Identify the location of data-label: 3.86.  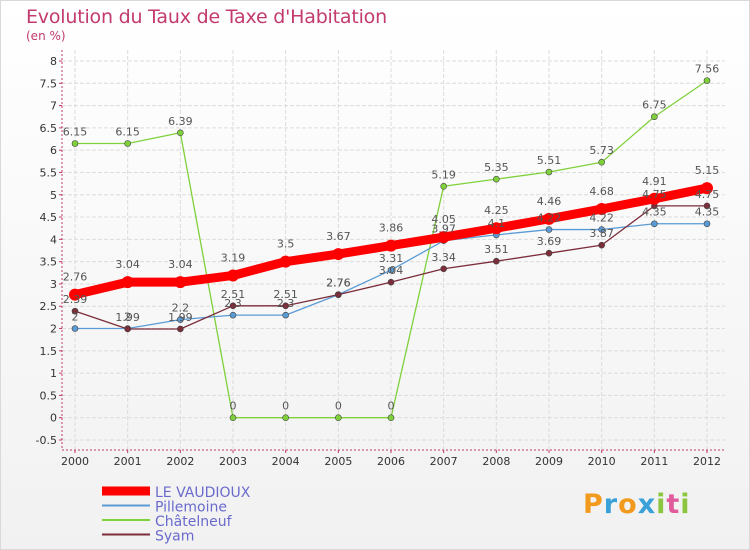
(391, 228).